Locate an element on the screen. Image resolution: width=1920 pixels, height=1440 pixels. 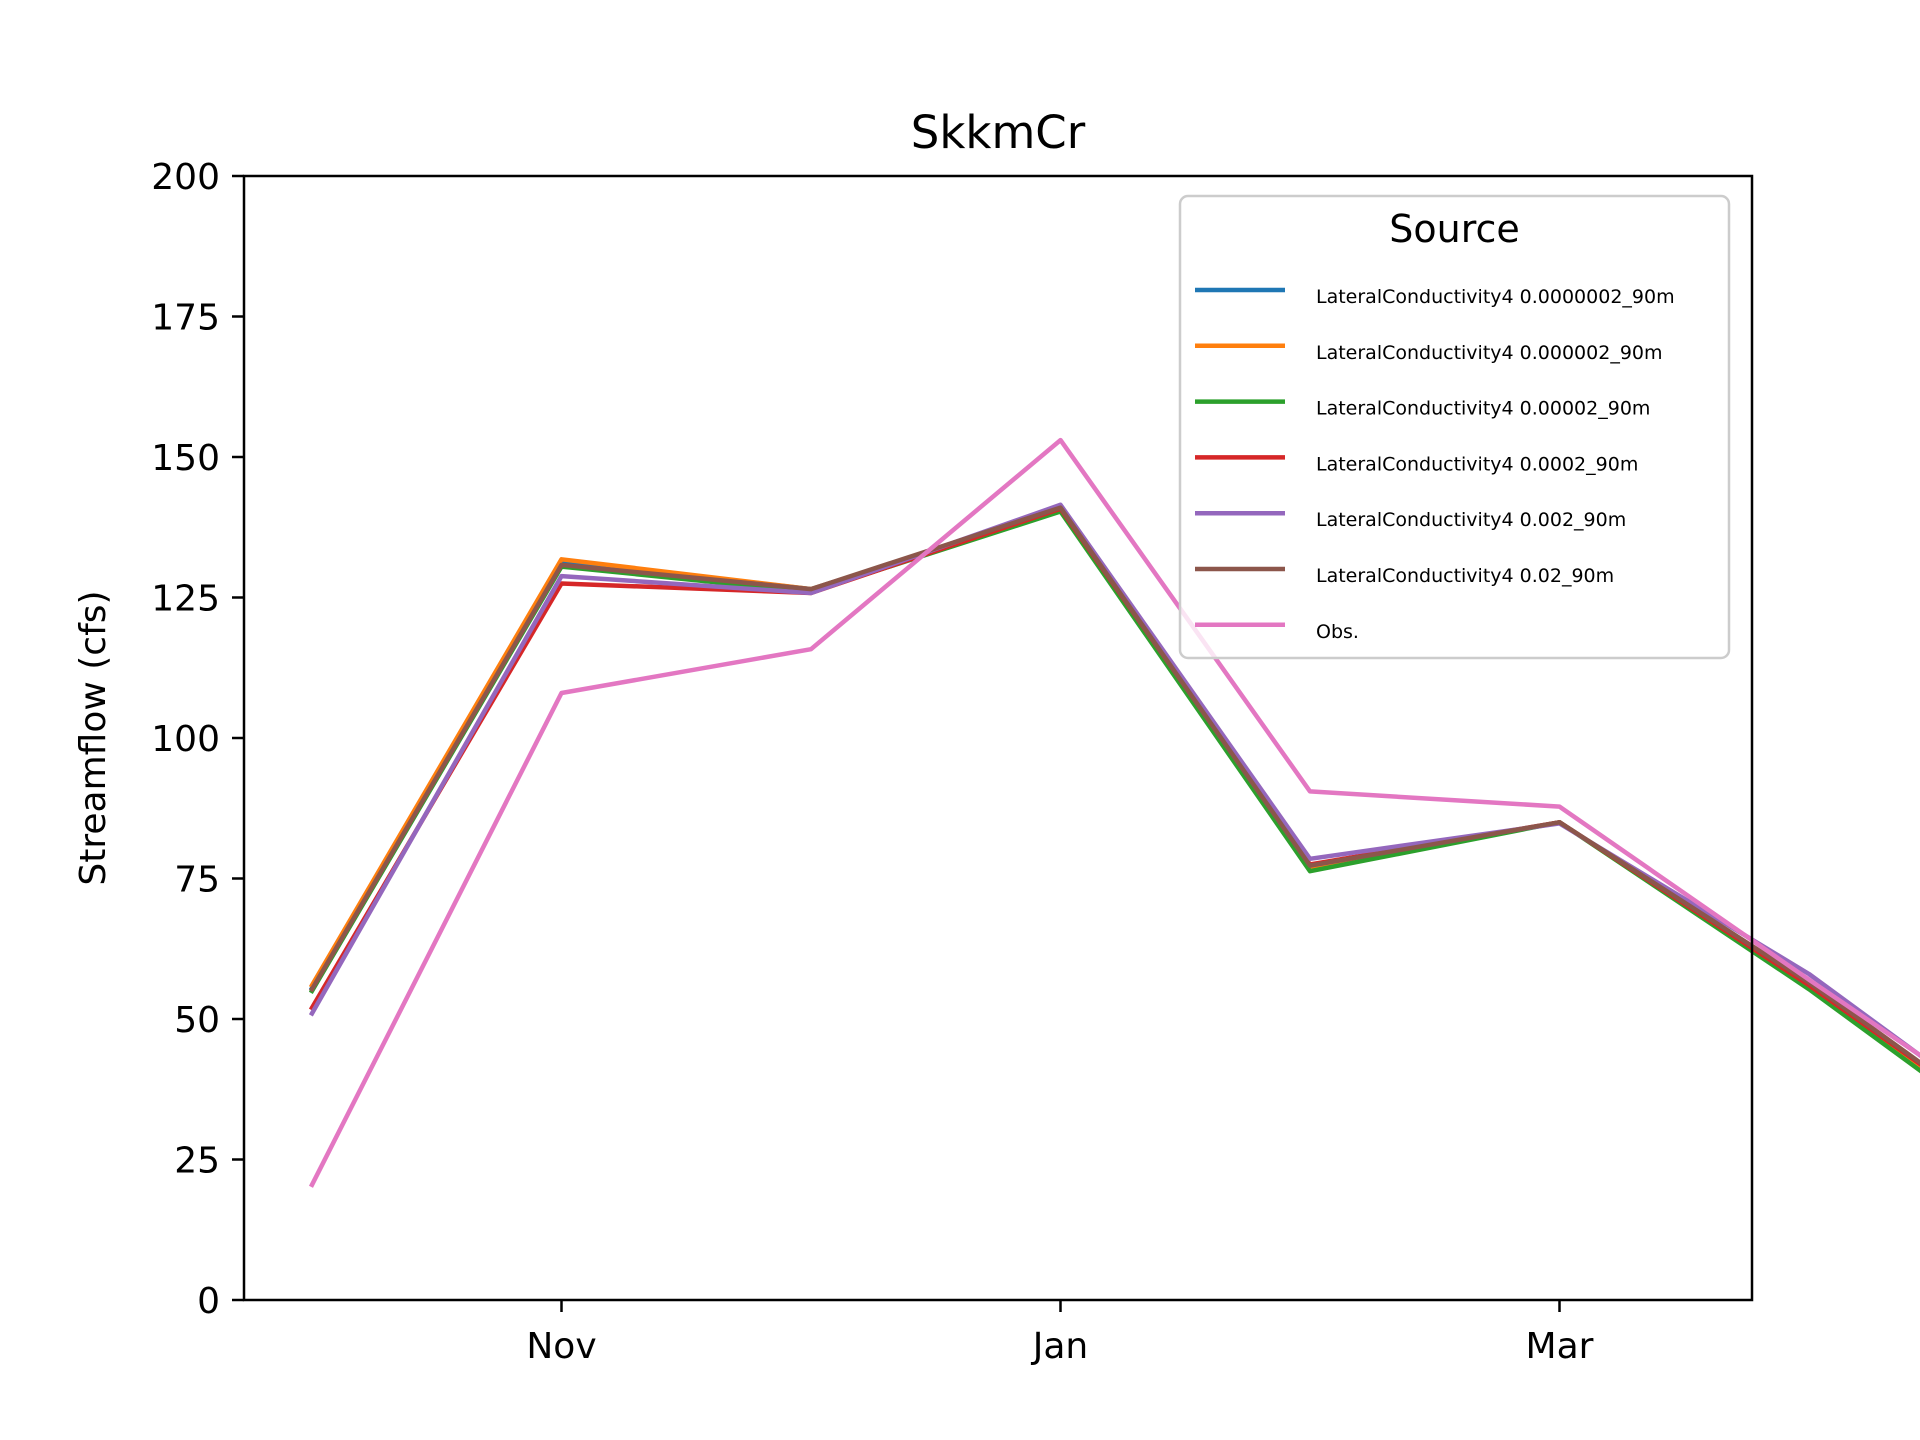
legend-box is located at coordinates (1454, 427).